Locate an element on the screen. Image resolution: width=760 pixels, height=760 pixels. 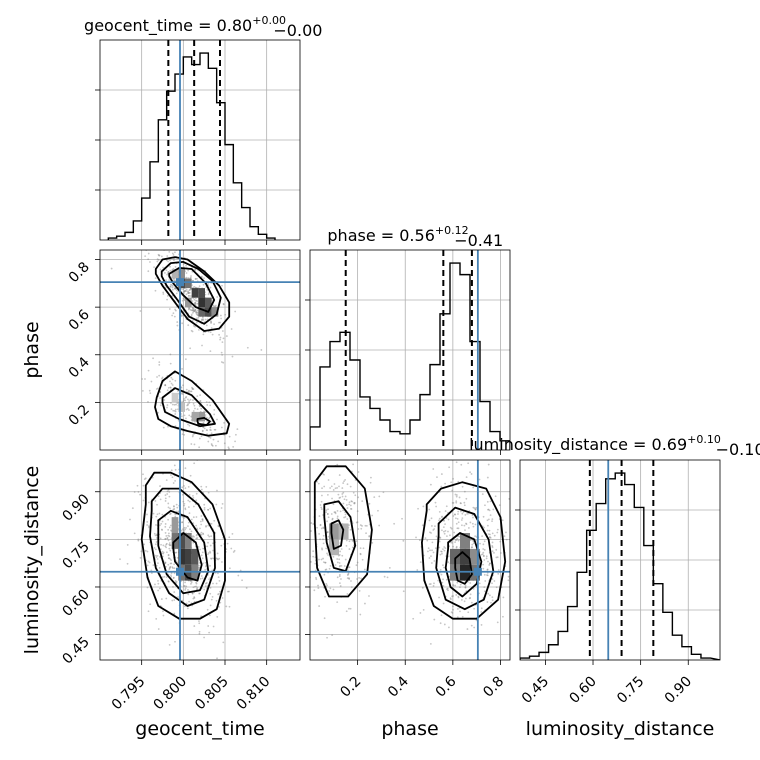
panel-ld-vs-geocent-time-truth-marker is located at coordinates (180, 571).